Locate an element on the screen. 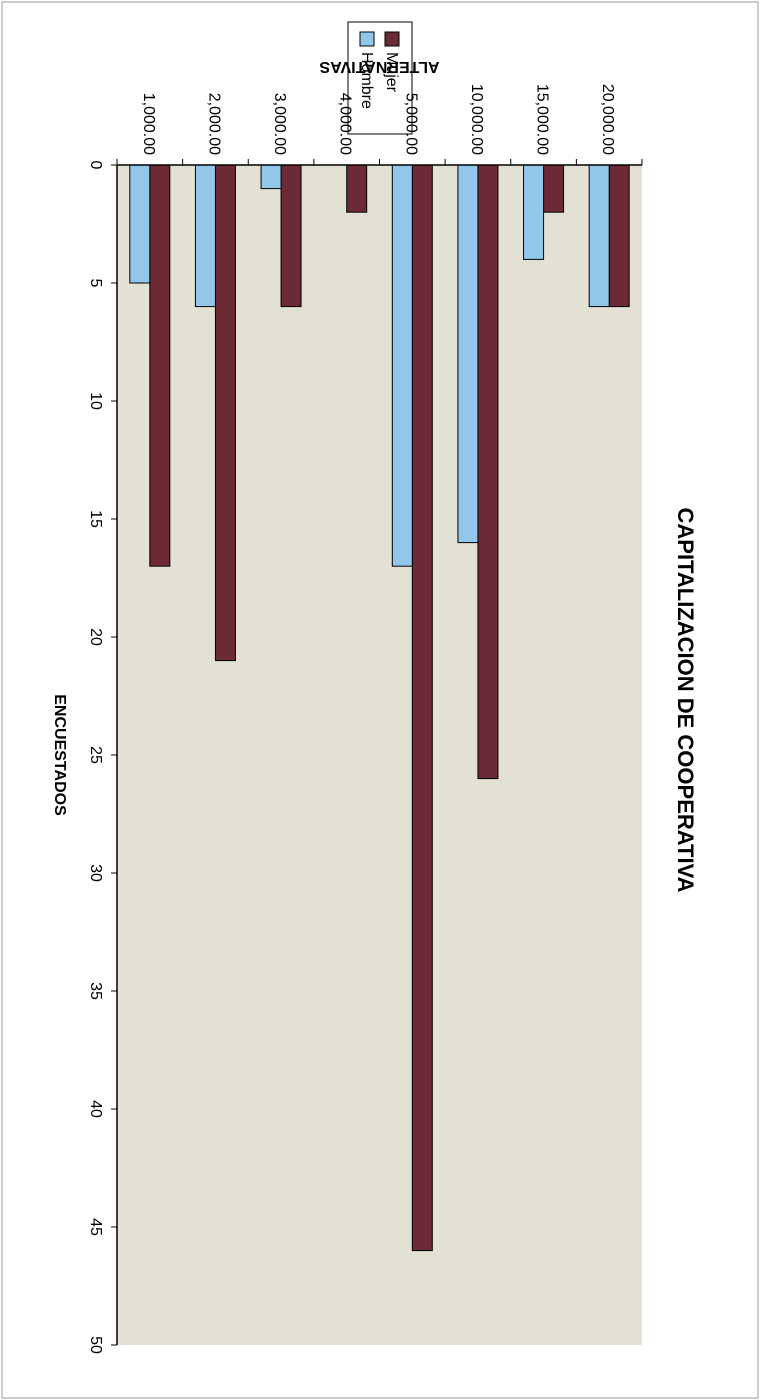 Image resolution: width=760 pixels, height=1400 pixels. legend-label-mujer: Mujer is located at coordinates (391, 72).